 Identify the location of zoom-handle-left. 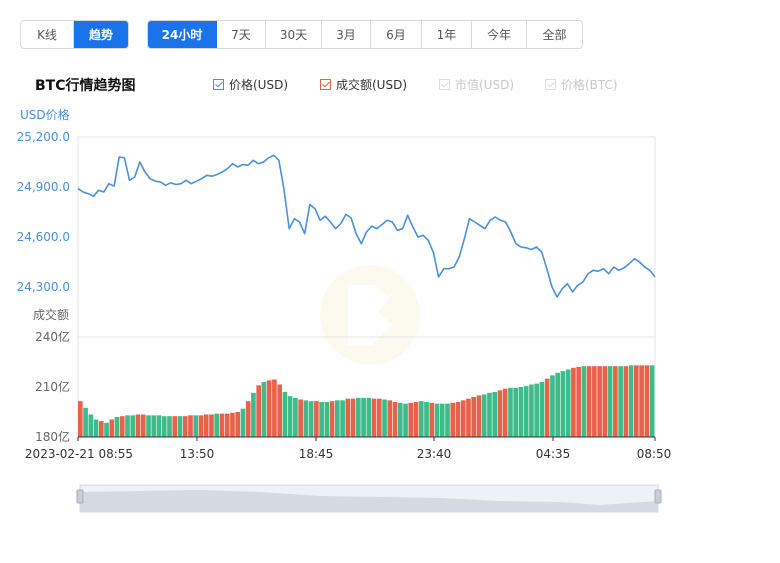
(80, 496).